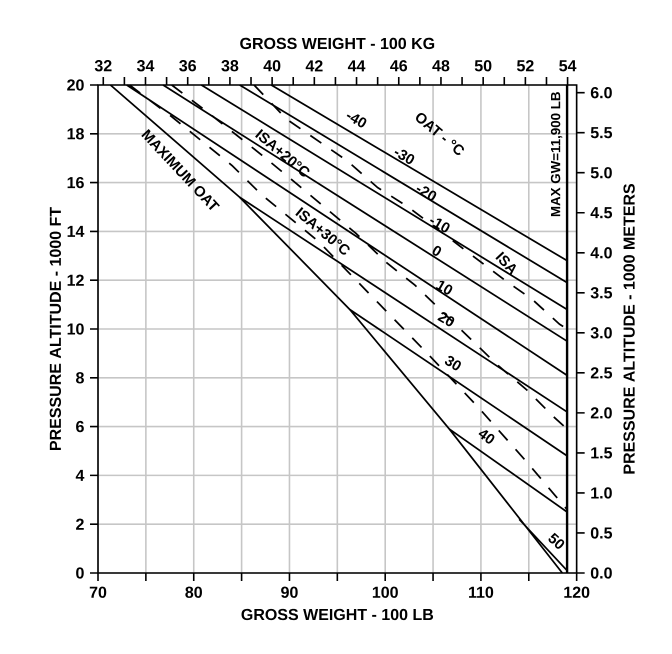 The height and width of the screenshot is (654, 672). Describe the element at coordinates (314, 66) in the screenshot. I see `x2-tick-label: 42` at that location.